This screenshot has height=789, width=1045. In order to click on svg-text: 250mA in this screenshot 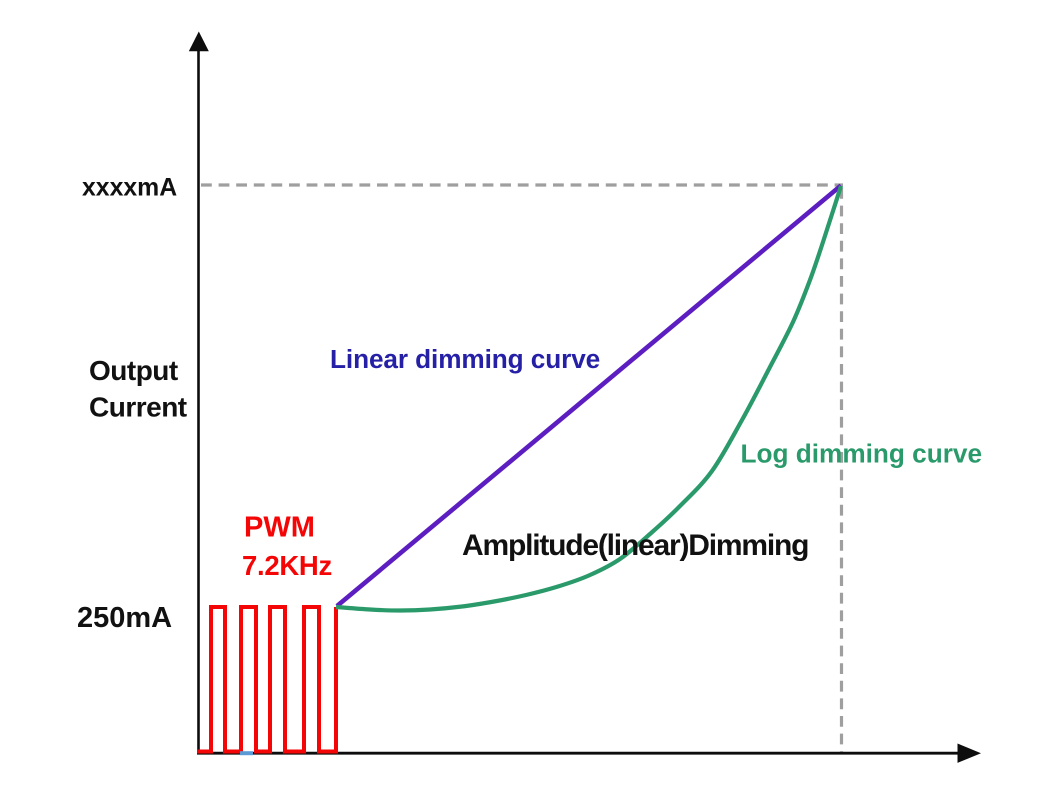, I will do `click(124, 618)`.